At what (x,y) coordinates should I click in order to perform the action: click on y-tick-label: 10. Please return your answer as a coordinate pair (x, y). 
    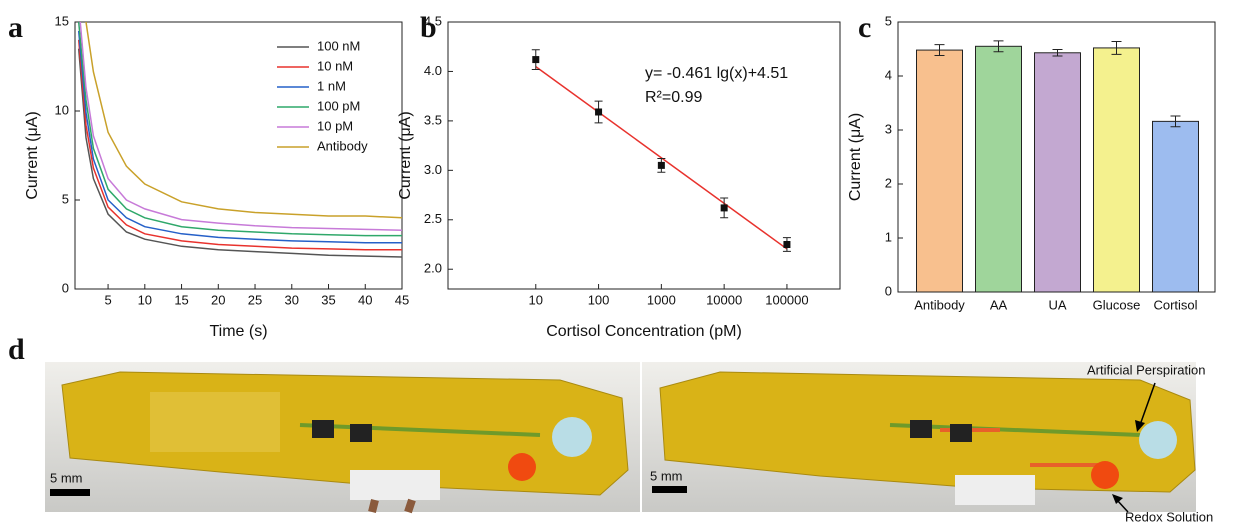
    Looking at the image, I should click on (62, 109).